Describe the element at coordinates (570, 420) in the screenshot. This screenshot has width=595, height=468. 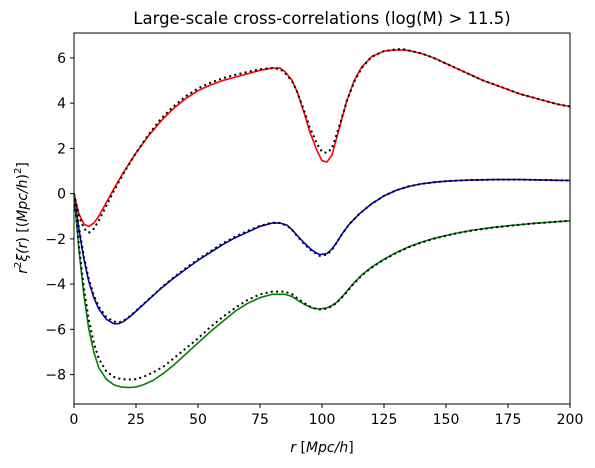
I see `x-tick-label: 200` at that location.